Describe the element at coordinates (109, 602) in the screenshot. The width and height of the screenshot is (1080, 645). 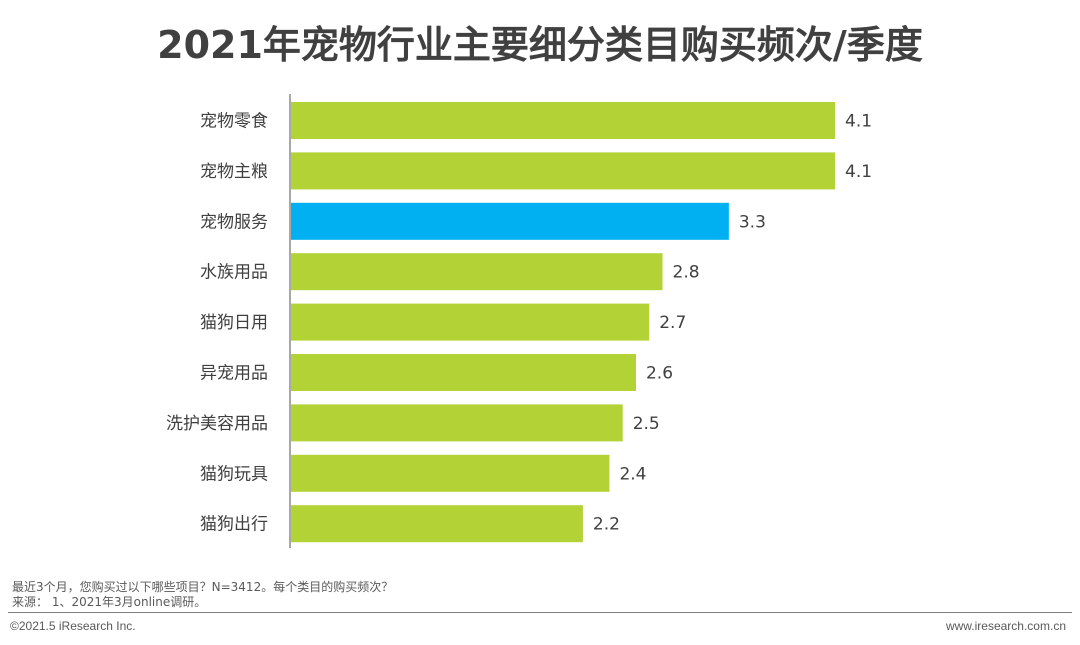
I see `source-note: 来源： 1、2021年3月online调研。` at that location.